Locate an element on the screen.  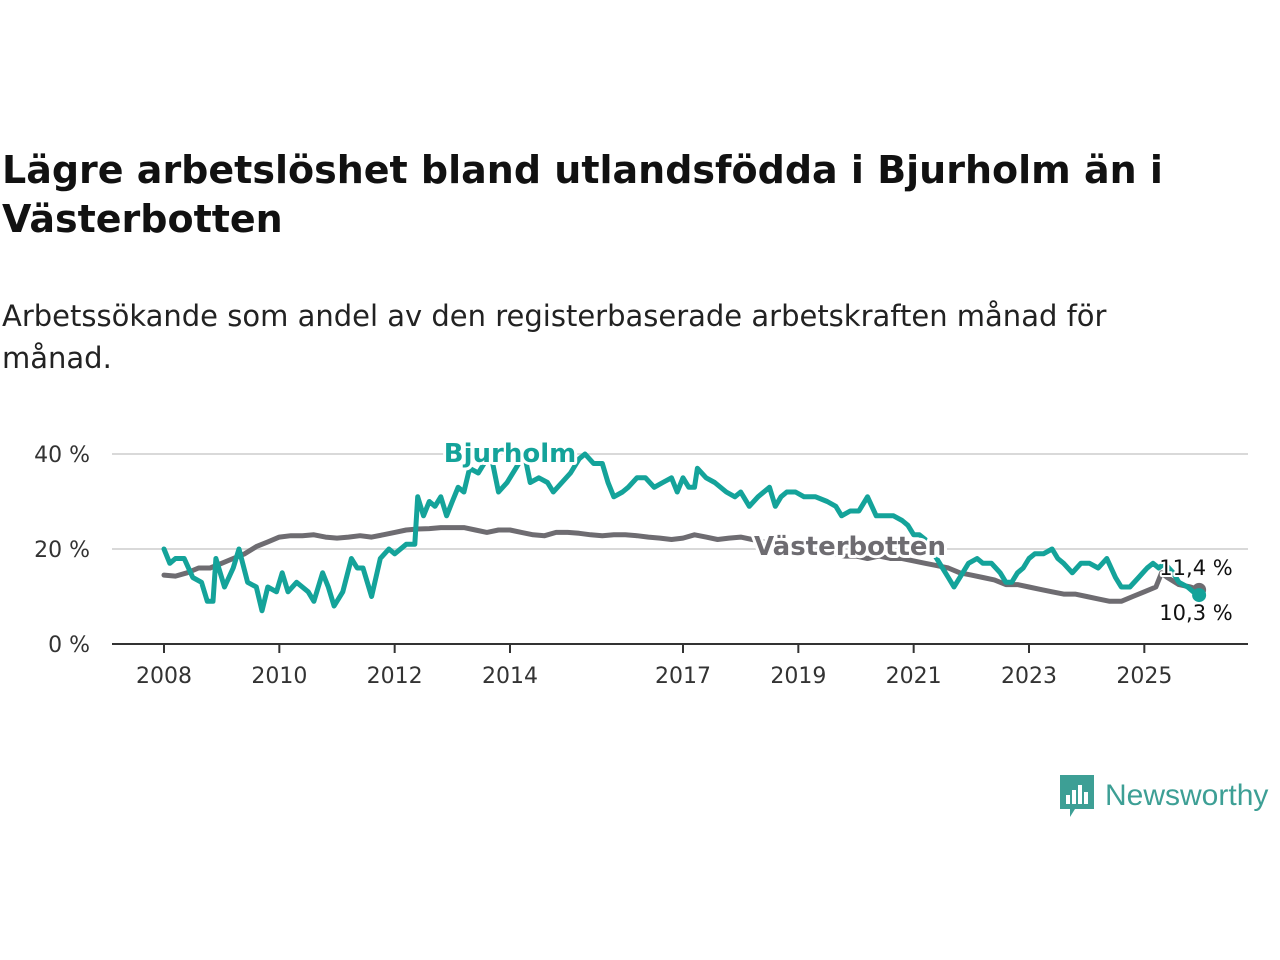
end-label-vasterbotten: 11,4 % is located at coordinates (1195, 568).